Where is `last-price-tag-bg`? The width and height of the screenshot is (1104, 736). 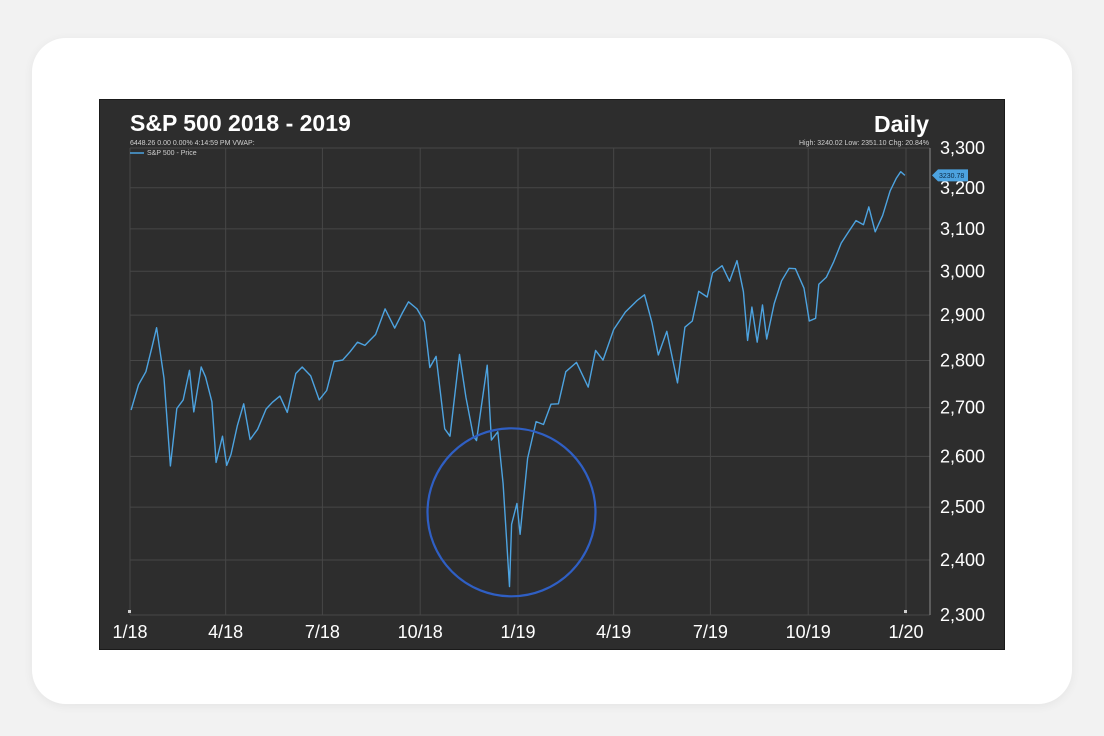 last-price-tag-bg is located at coordinates (950, 175).